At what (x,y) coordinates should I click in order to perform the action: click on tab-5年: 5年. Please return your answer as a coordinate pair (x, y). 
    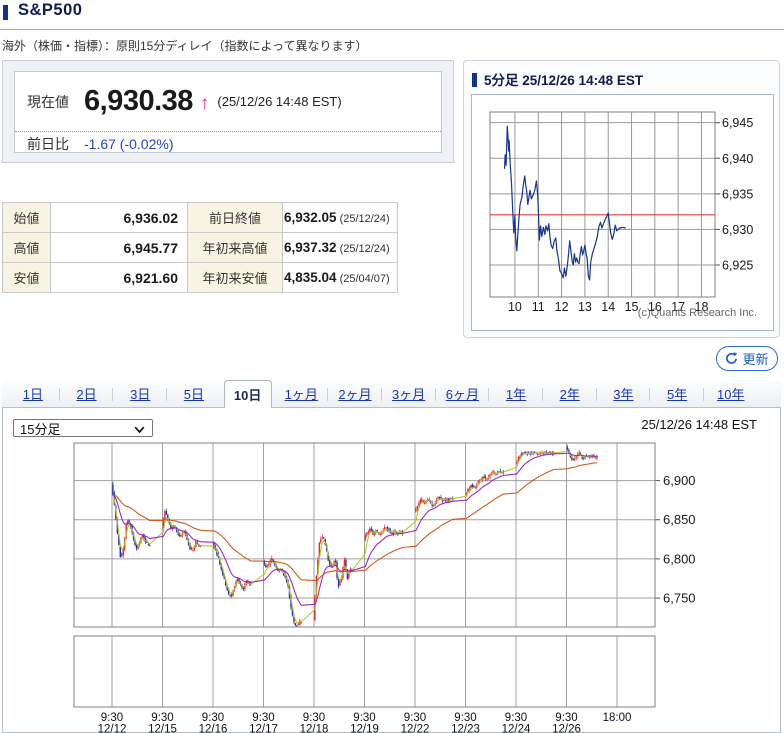
    Looking at the image, I should click on (677, 393).